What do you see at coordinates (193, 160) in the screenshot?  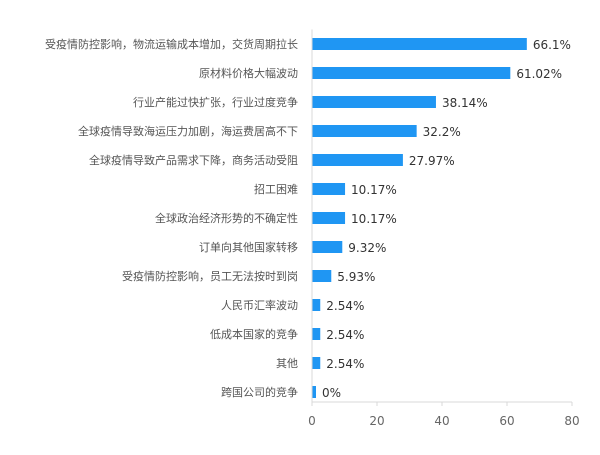 I see `category-label: 全球疫情导致产品需求下降，商务活动受阻` at bounding box center [193, 160].